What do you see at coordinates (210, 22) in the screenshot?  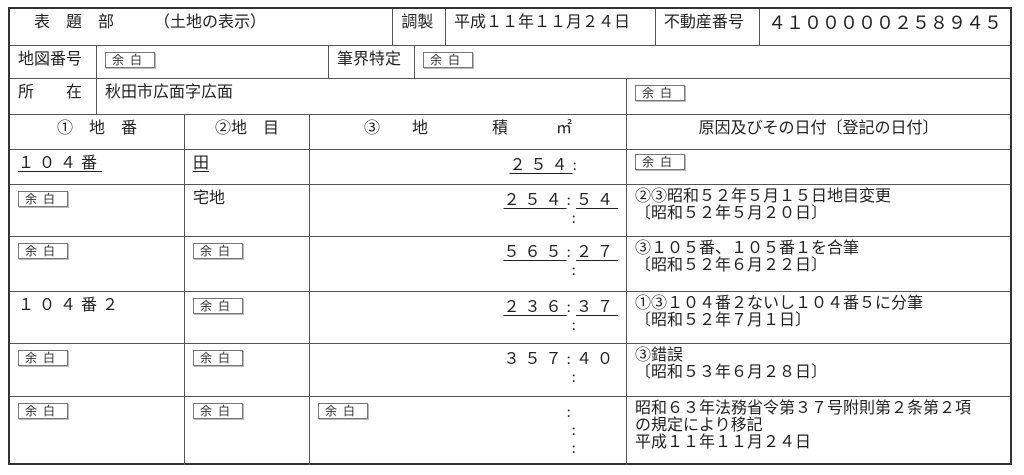 I see `section-subtitle: （土地の表示）` at bounding box center [210, 22].